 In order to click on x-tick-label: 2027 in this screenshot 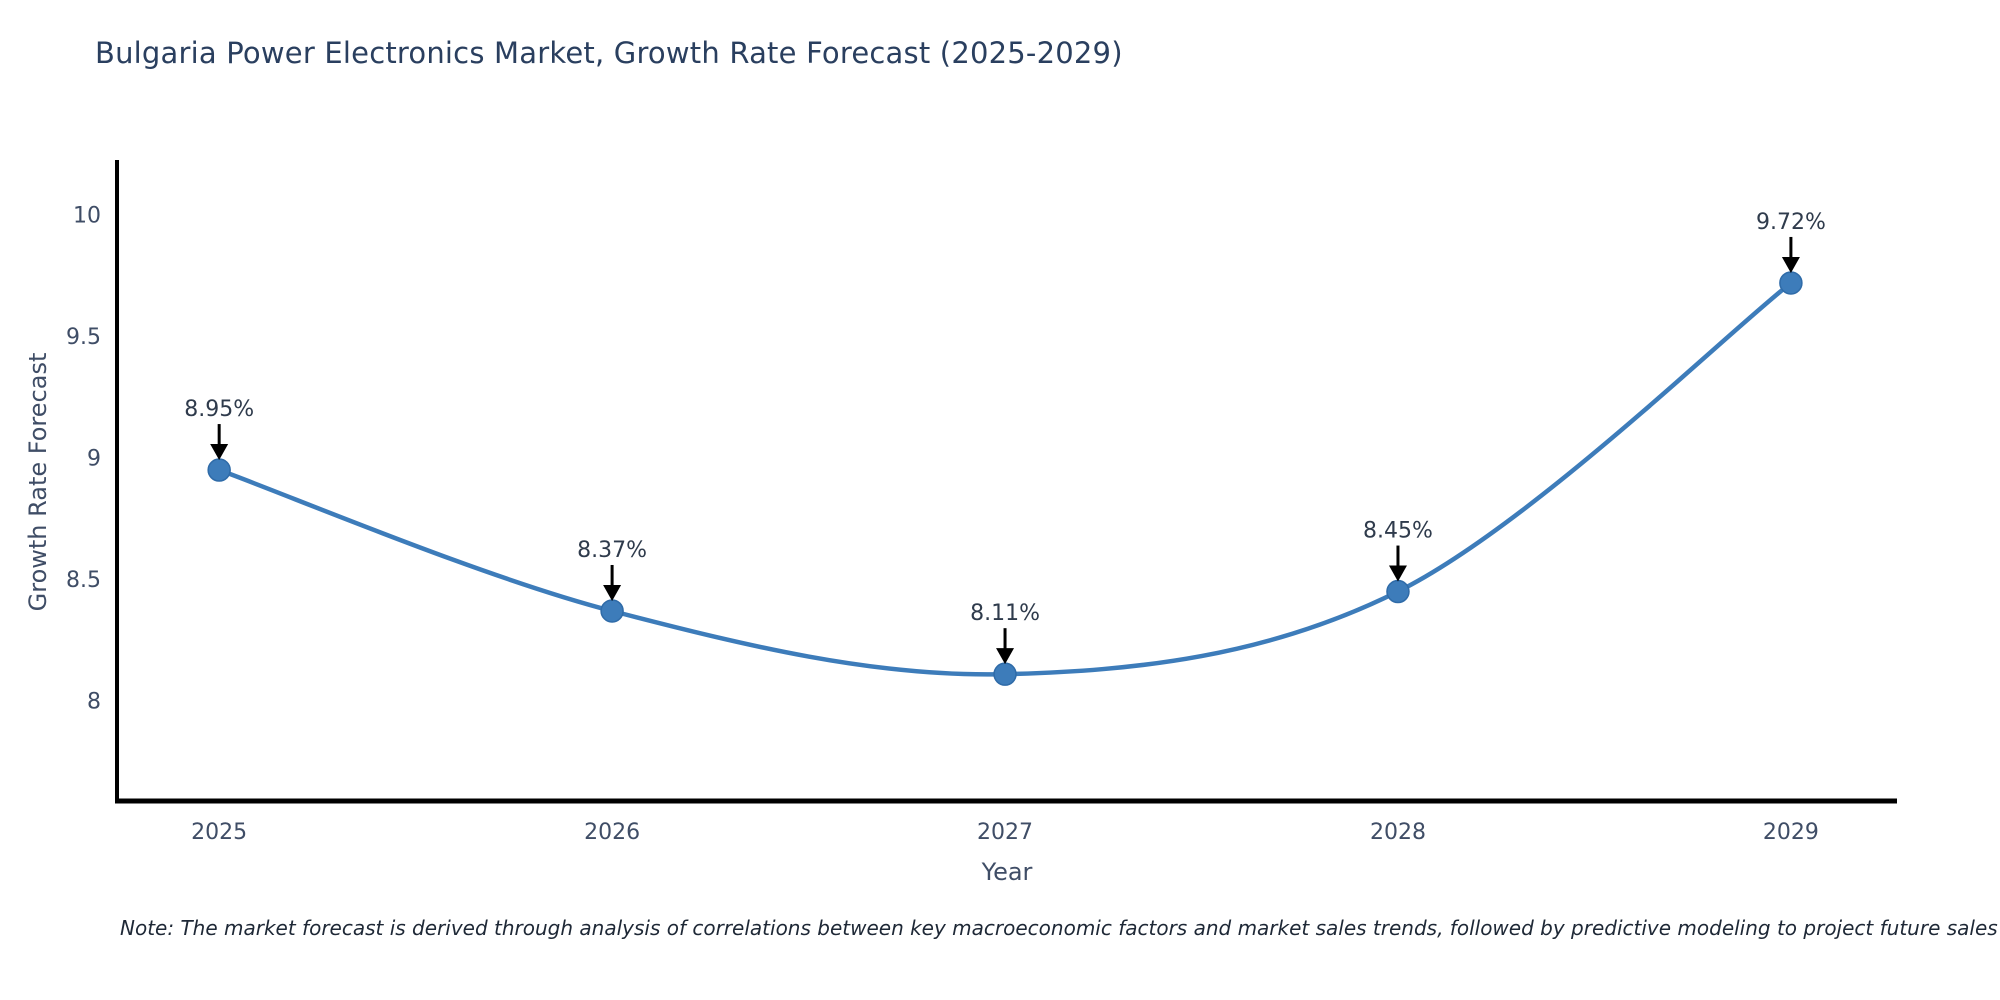, I will do `click(1005, 832)`.